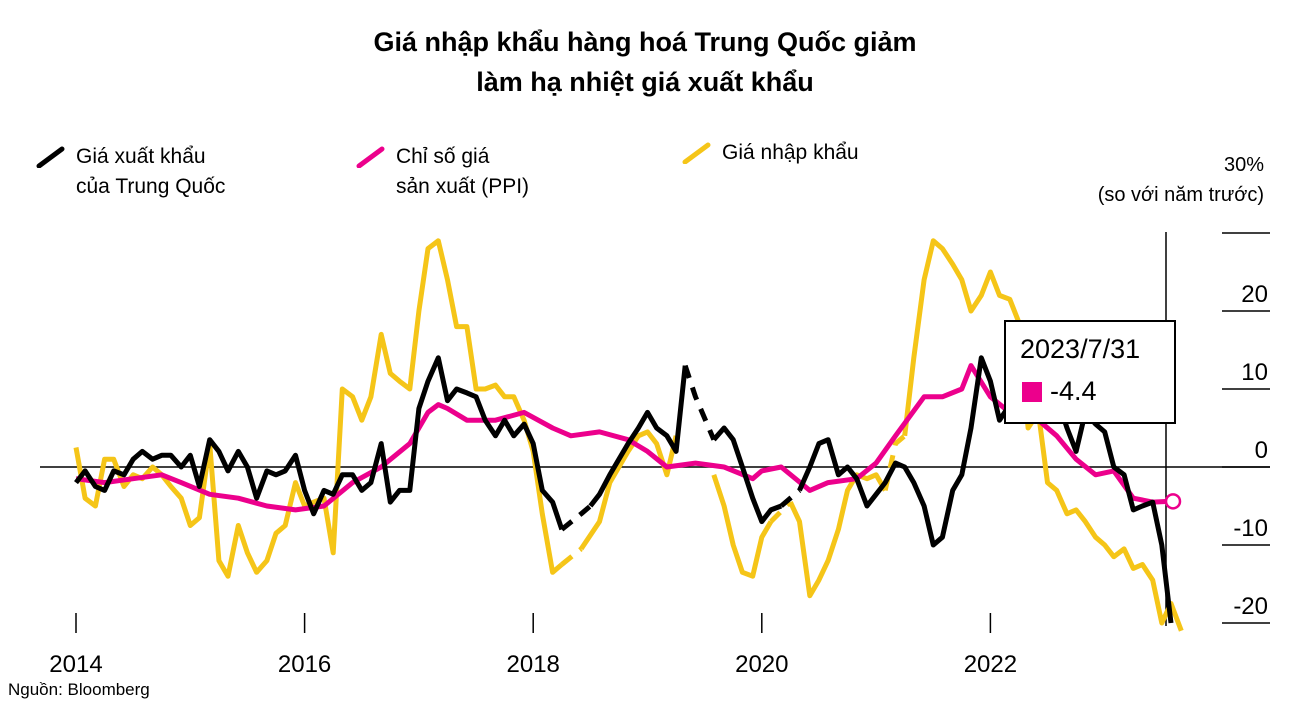  What do you see at coordinates (443, 156) in the screenshot?
I see `legend-ppi-line1: Chỉ số giá` at bounding box center [443, 156].